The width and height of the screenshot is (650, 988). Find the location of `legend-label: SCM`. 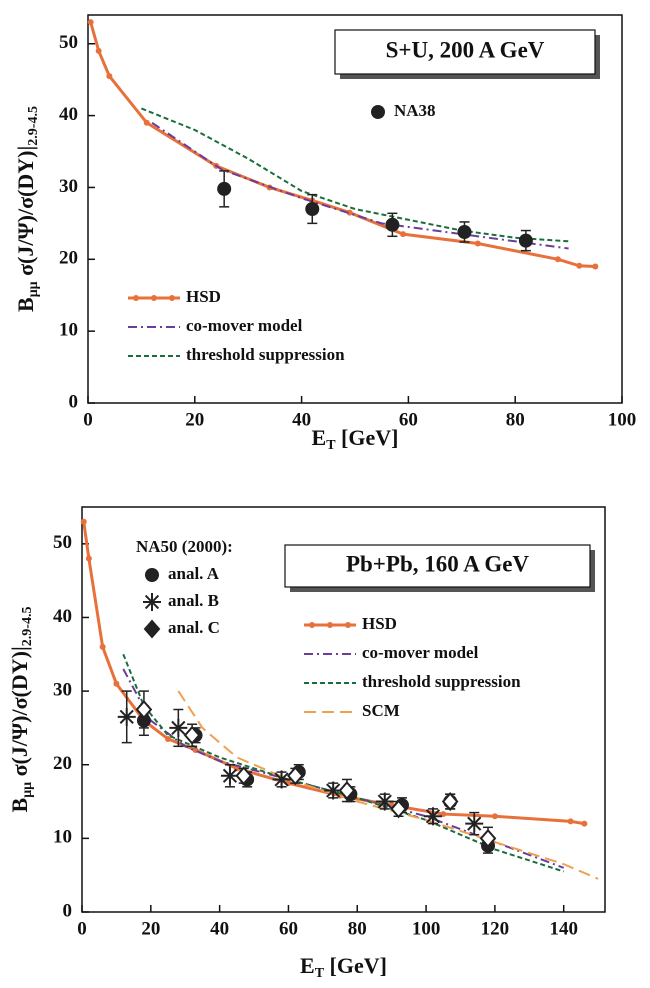

legend-label: SCM is located at coordinates (381, 710).